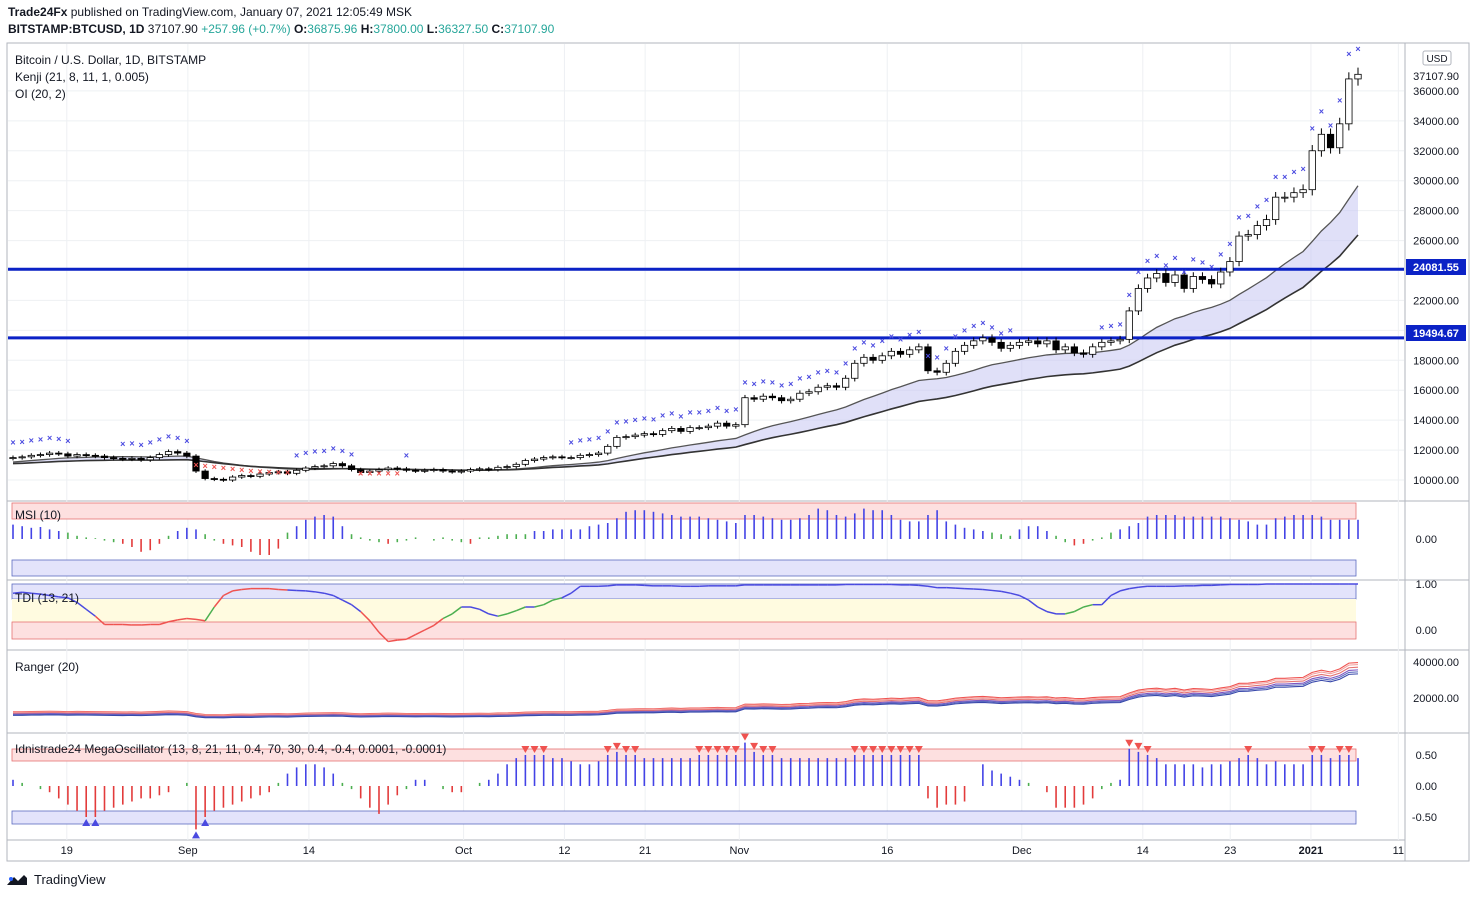 This screenshot has height=898, width=1475. What do you see at coordinates (398, 29) in the screenshot?
I see `high-value: 37800.00` at bounding box center [398, 29].